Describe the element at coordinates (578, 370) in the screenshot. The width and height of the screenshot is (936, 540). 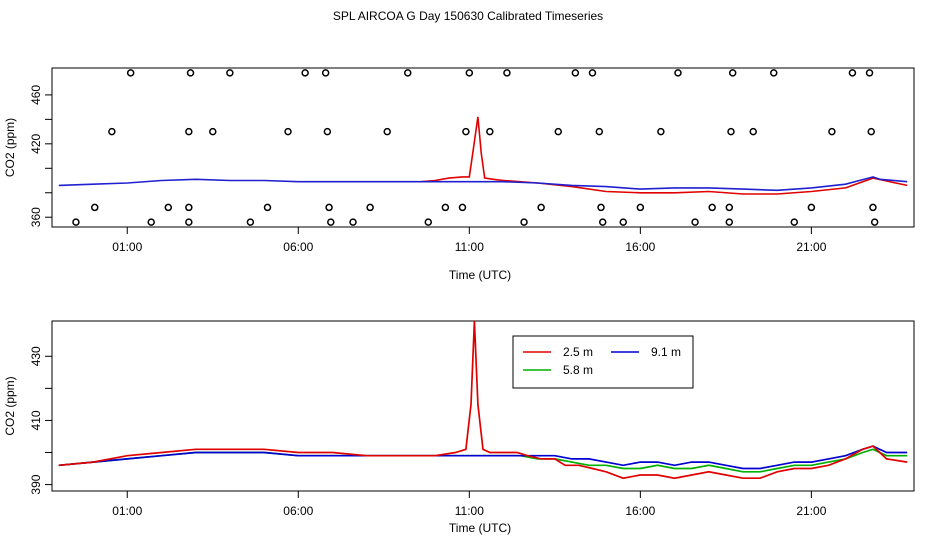
I see `legend-label: 5.8 m` at that location.